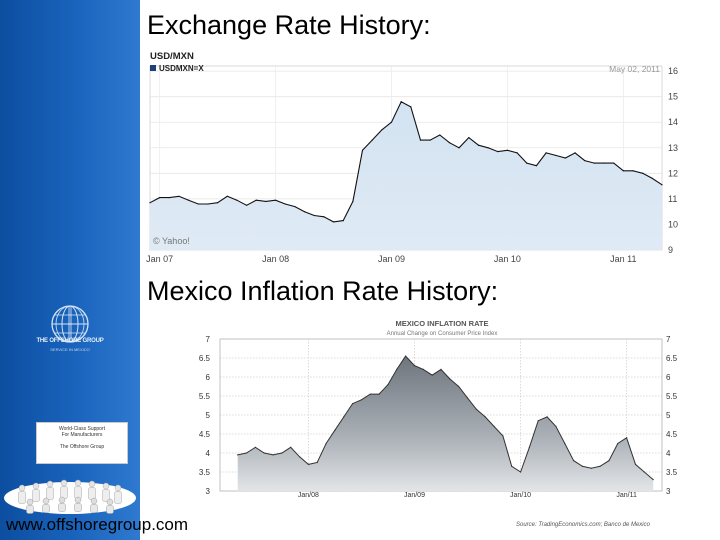 The width and height of the screenshot is (720, 540). I want to click on y-tick-label: 16, so click(673, 71).